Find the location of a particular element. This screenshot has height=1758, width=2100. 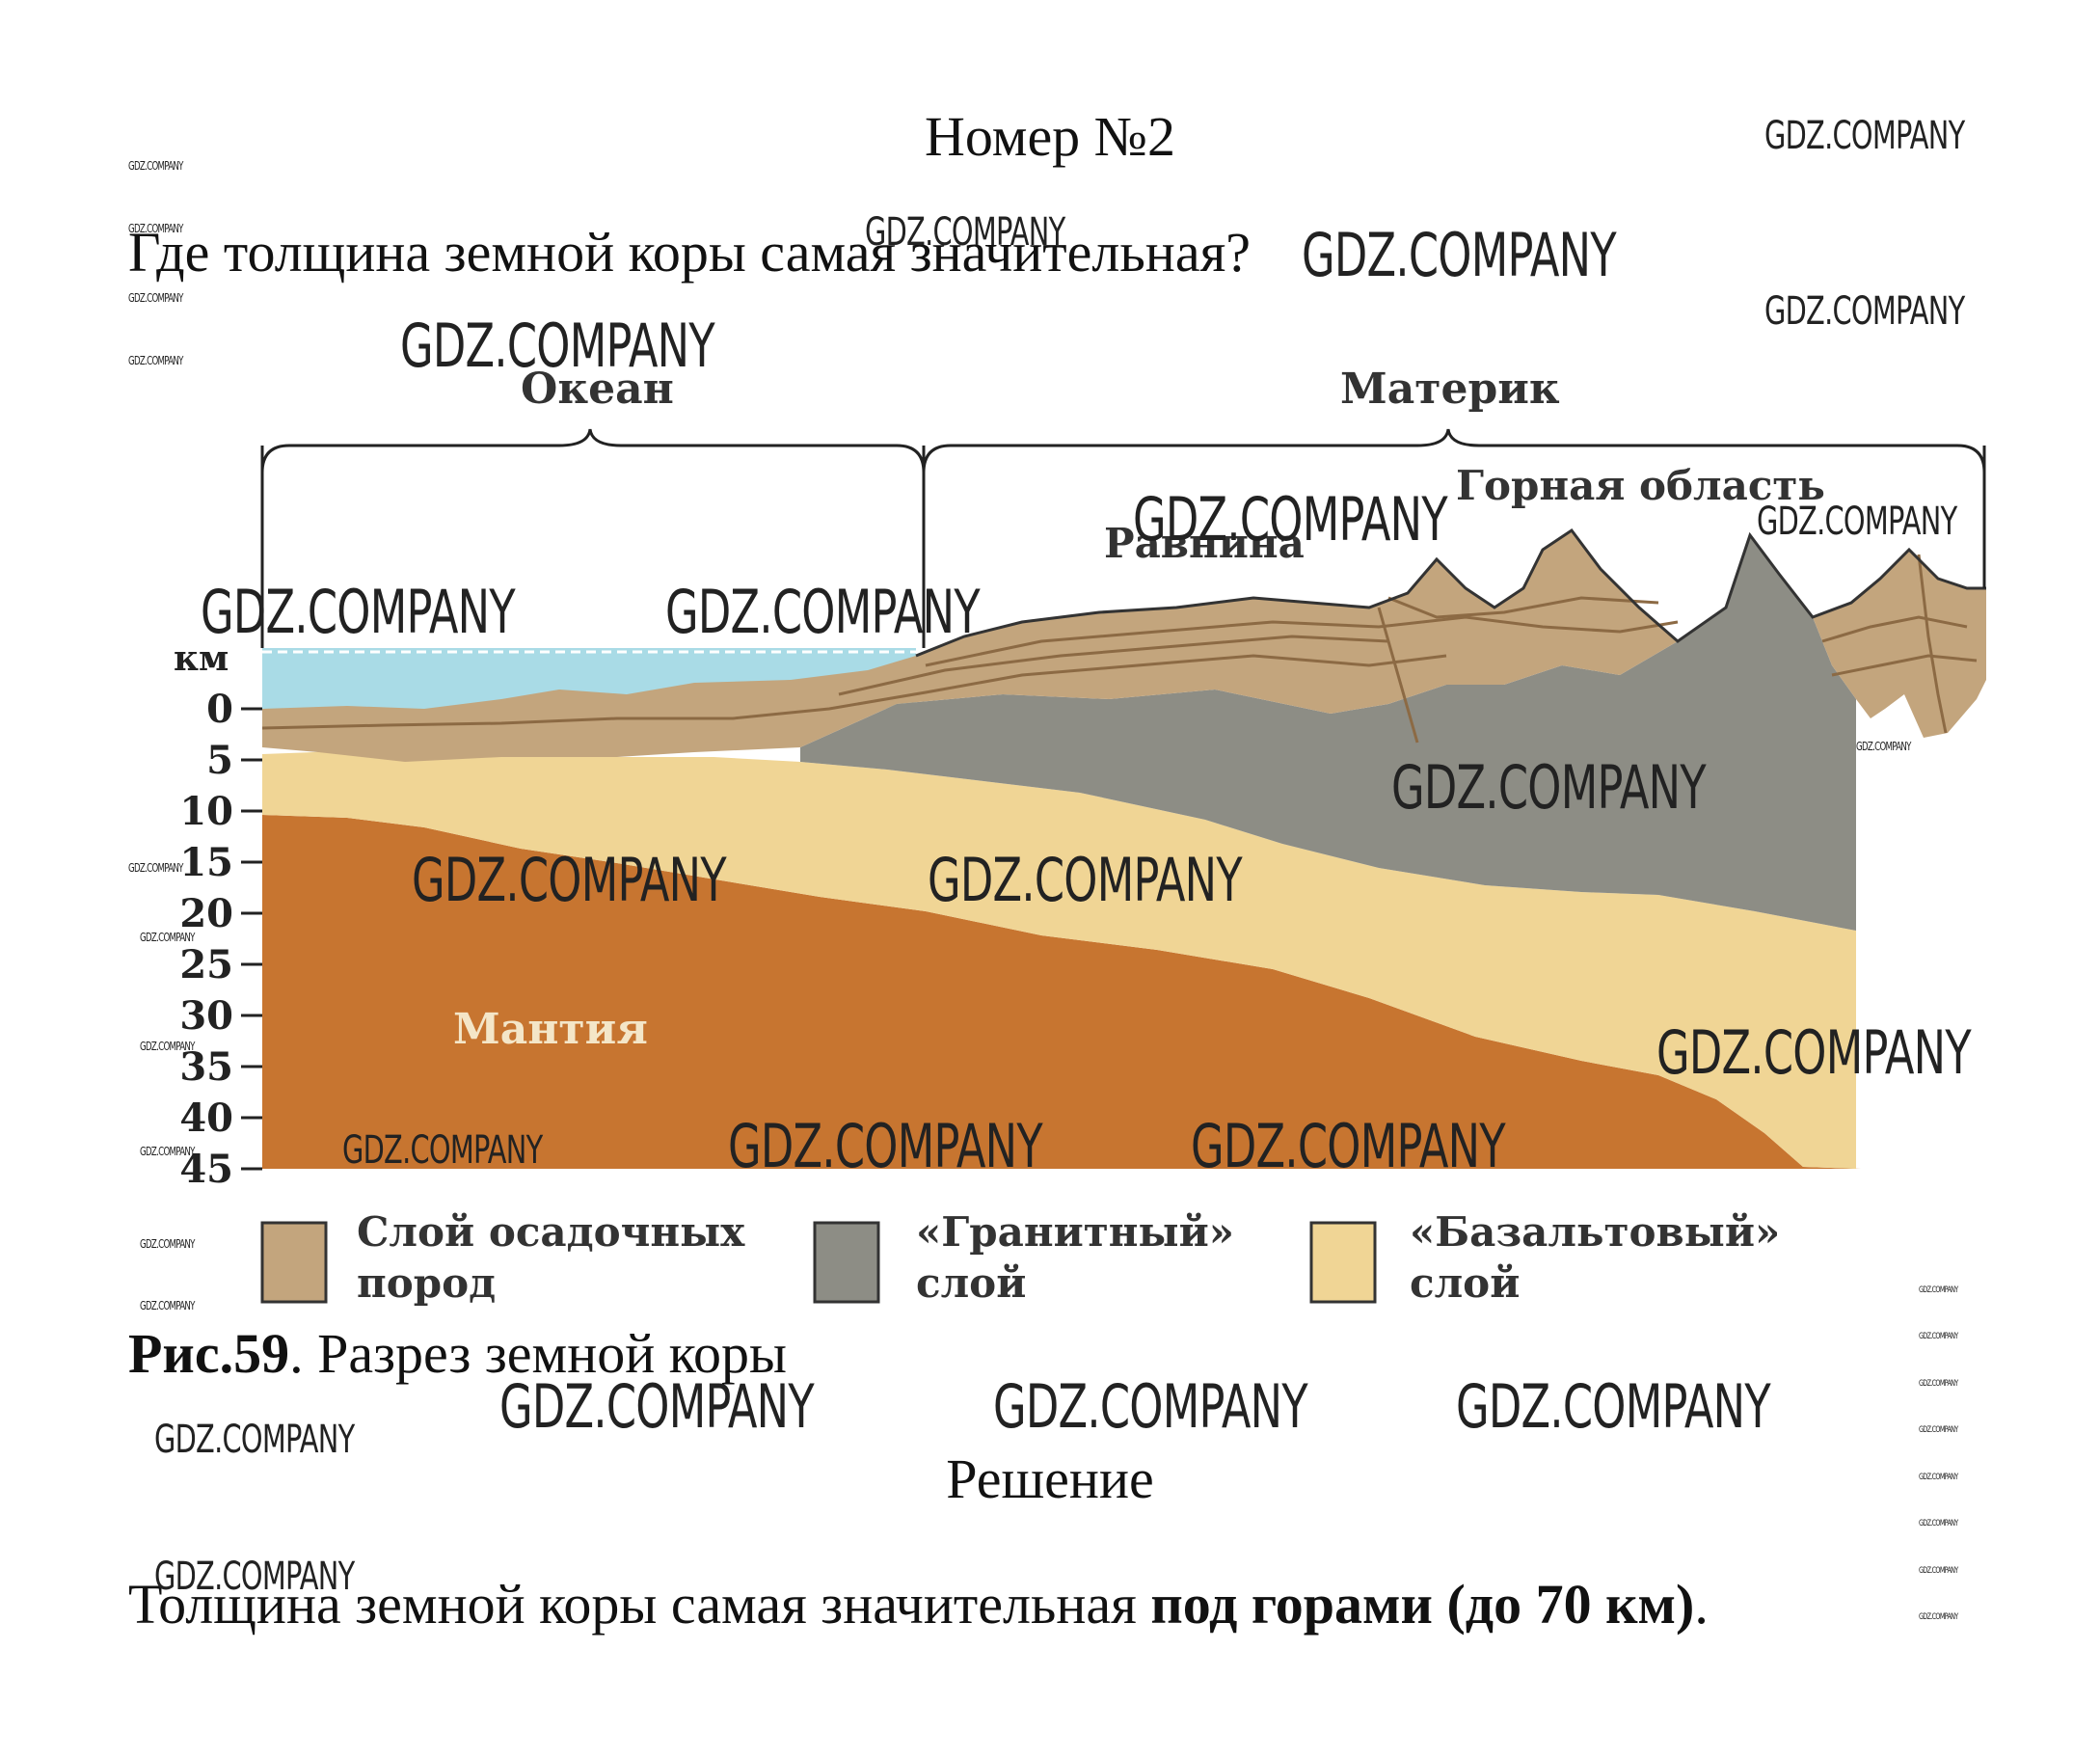

depth-axis: 0 5 10 15 20 25 30 35 40 45 км is located at coordinates (218, 915).